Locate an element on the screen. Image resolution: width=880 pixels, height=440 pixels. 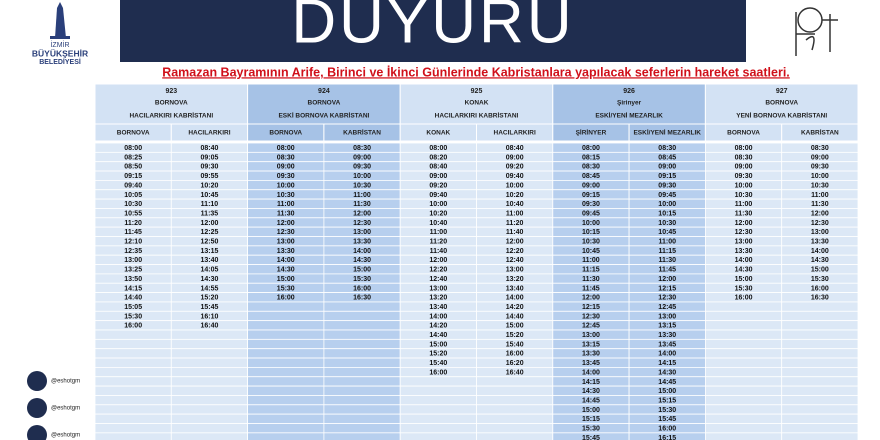
title: DUYURU is located at coordinates (432, 28).